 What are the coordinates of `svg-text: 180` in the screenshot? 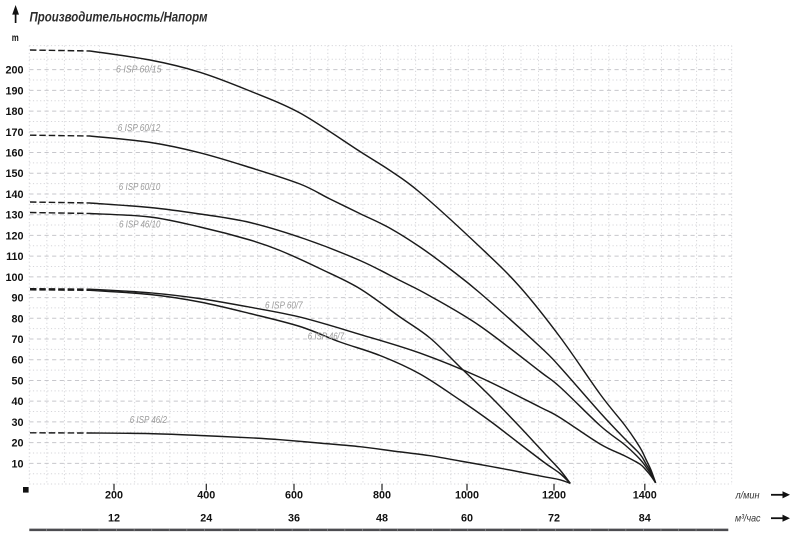 It's located at (14, 112).